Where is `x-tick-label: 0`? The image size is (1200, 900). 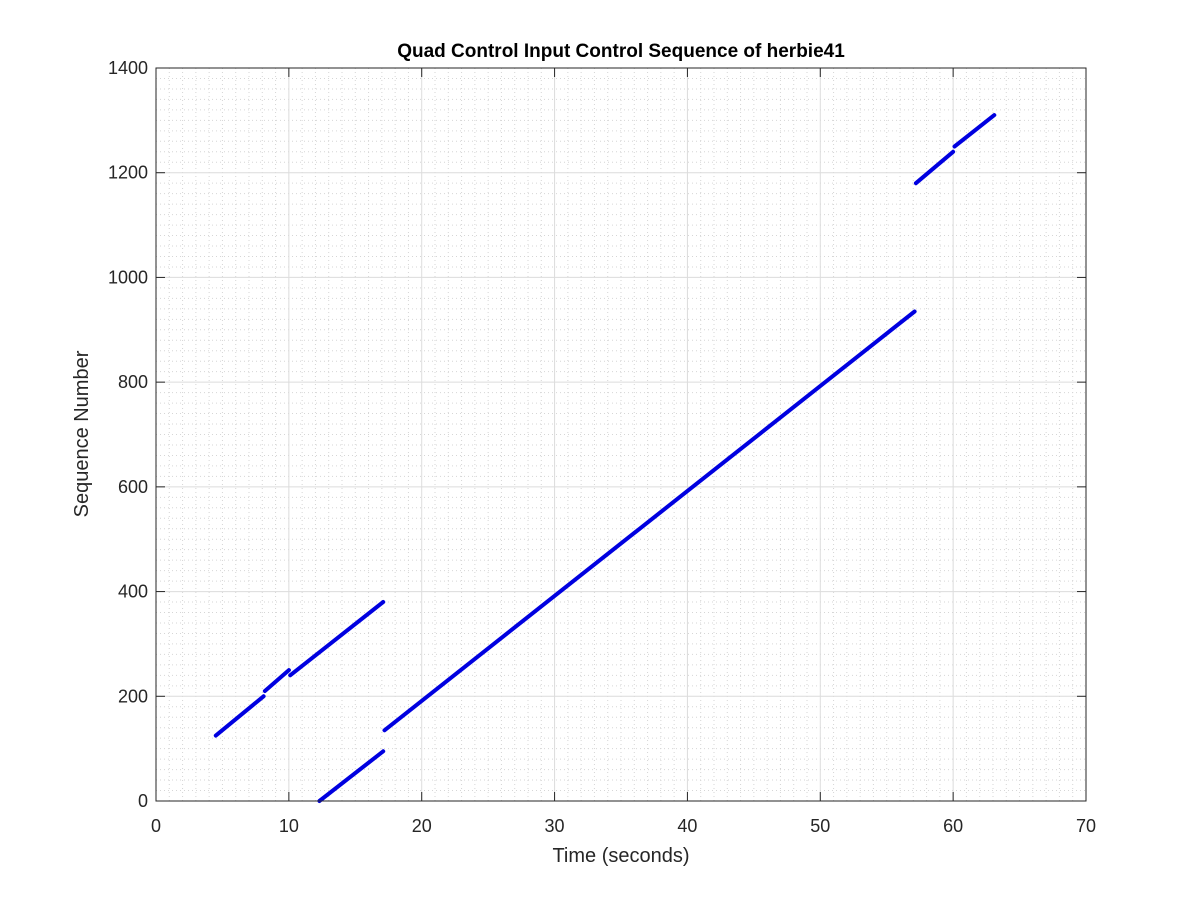 x-tick-label: 0 is located at coordinates (156, 826).